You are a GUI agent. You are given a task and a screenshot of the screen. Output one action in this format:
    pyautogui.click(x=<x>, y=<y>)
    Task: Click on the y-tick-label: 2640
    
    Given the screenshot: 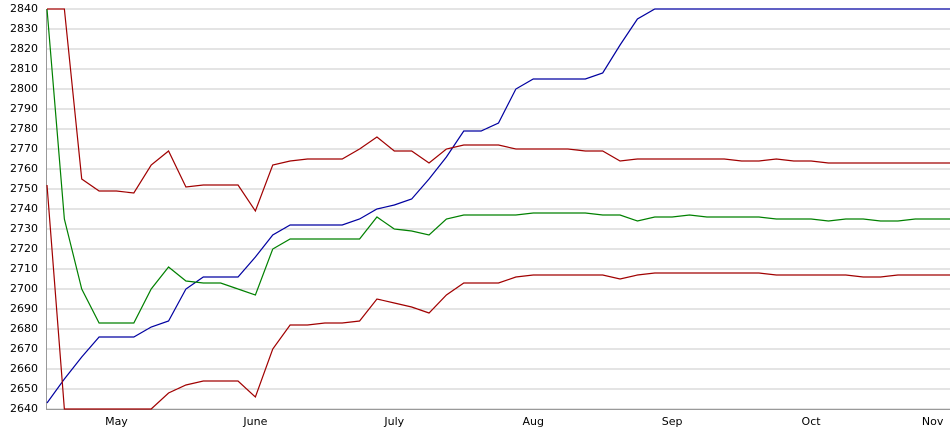 What is the action you would take?
    pyautogui.click(x=24, y=408)
    